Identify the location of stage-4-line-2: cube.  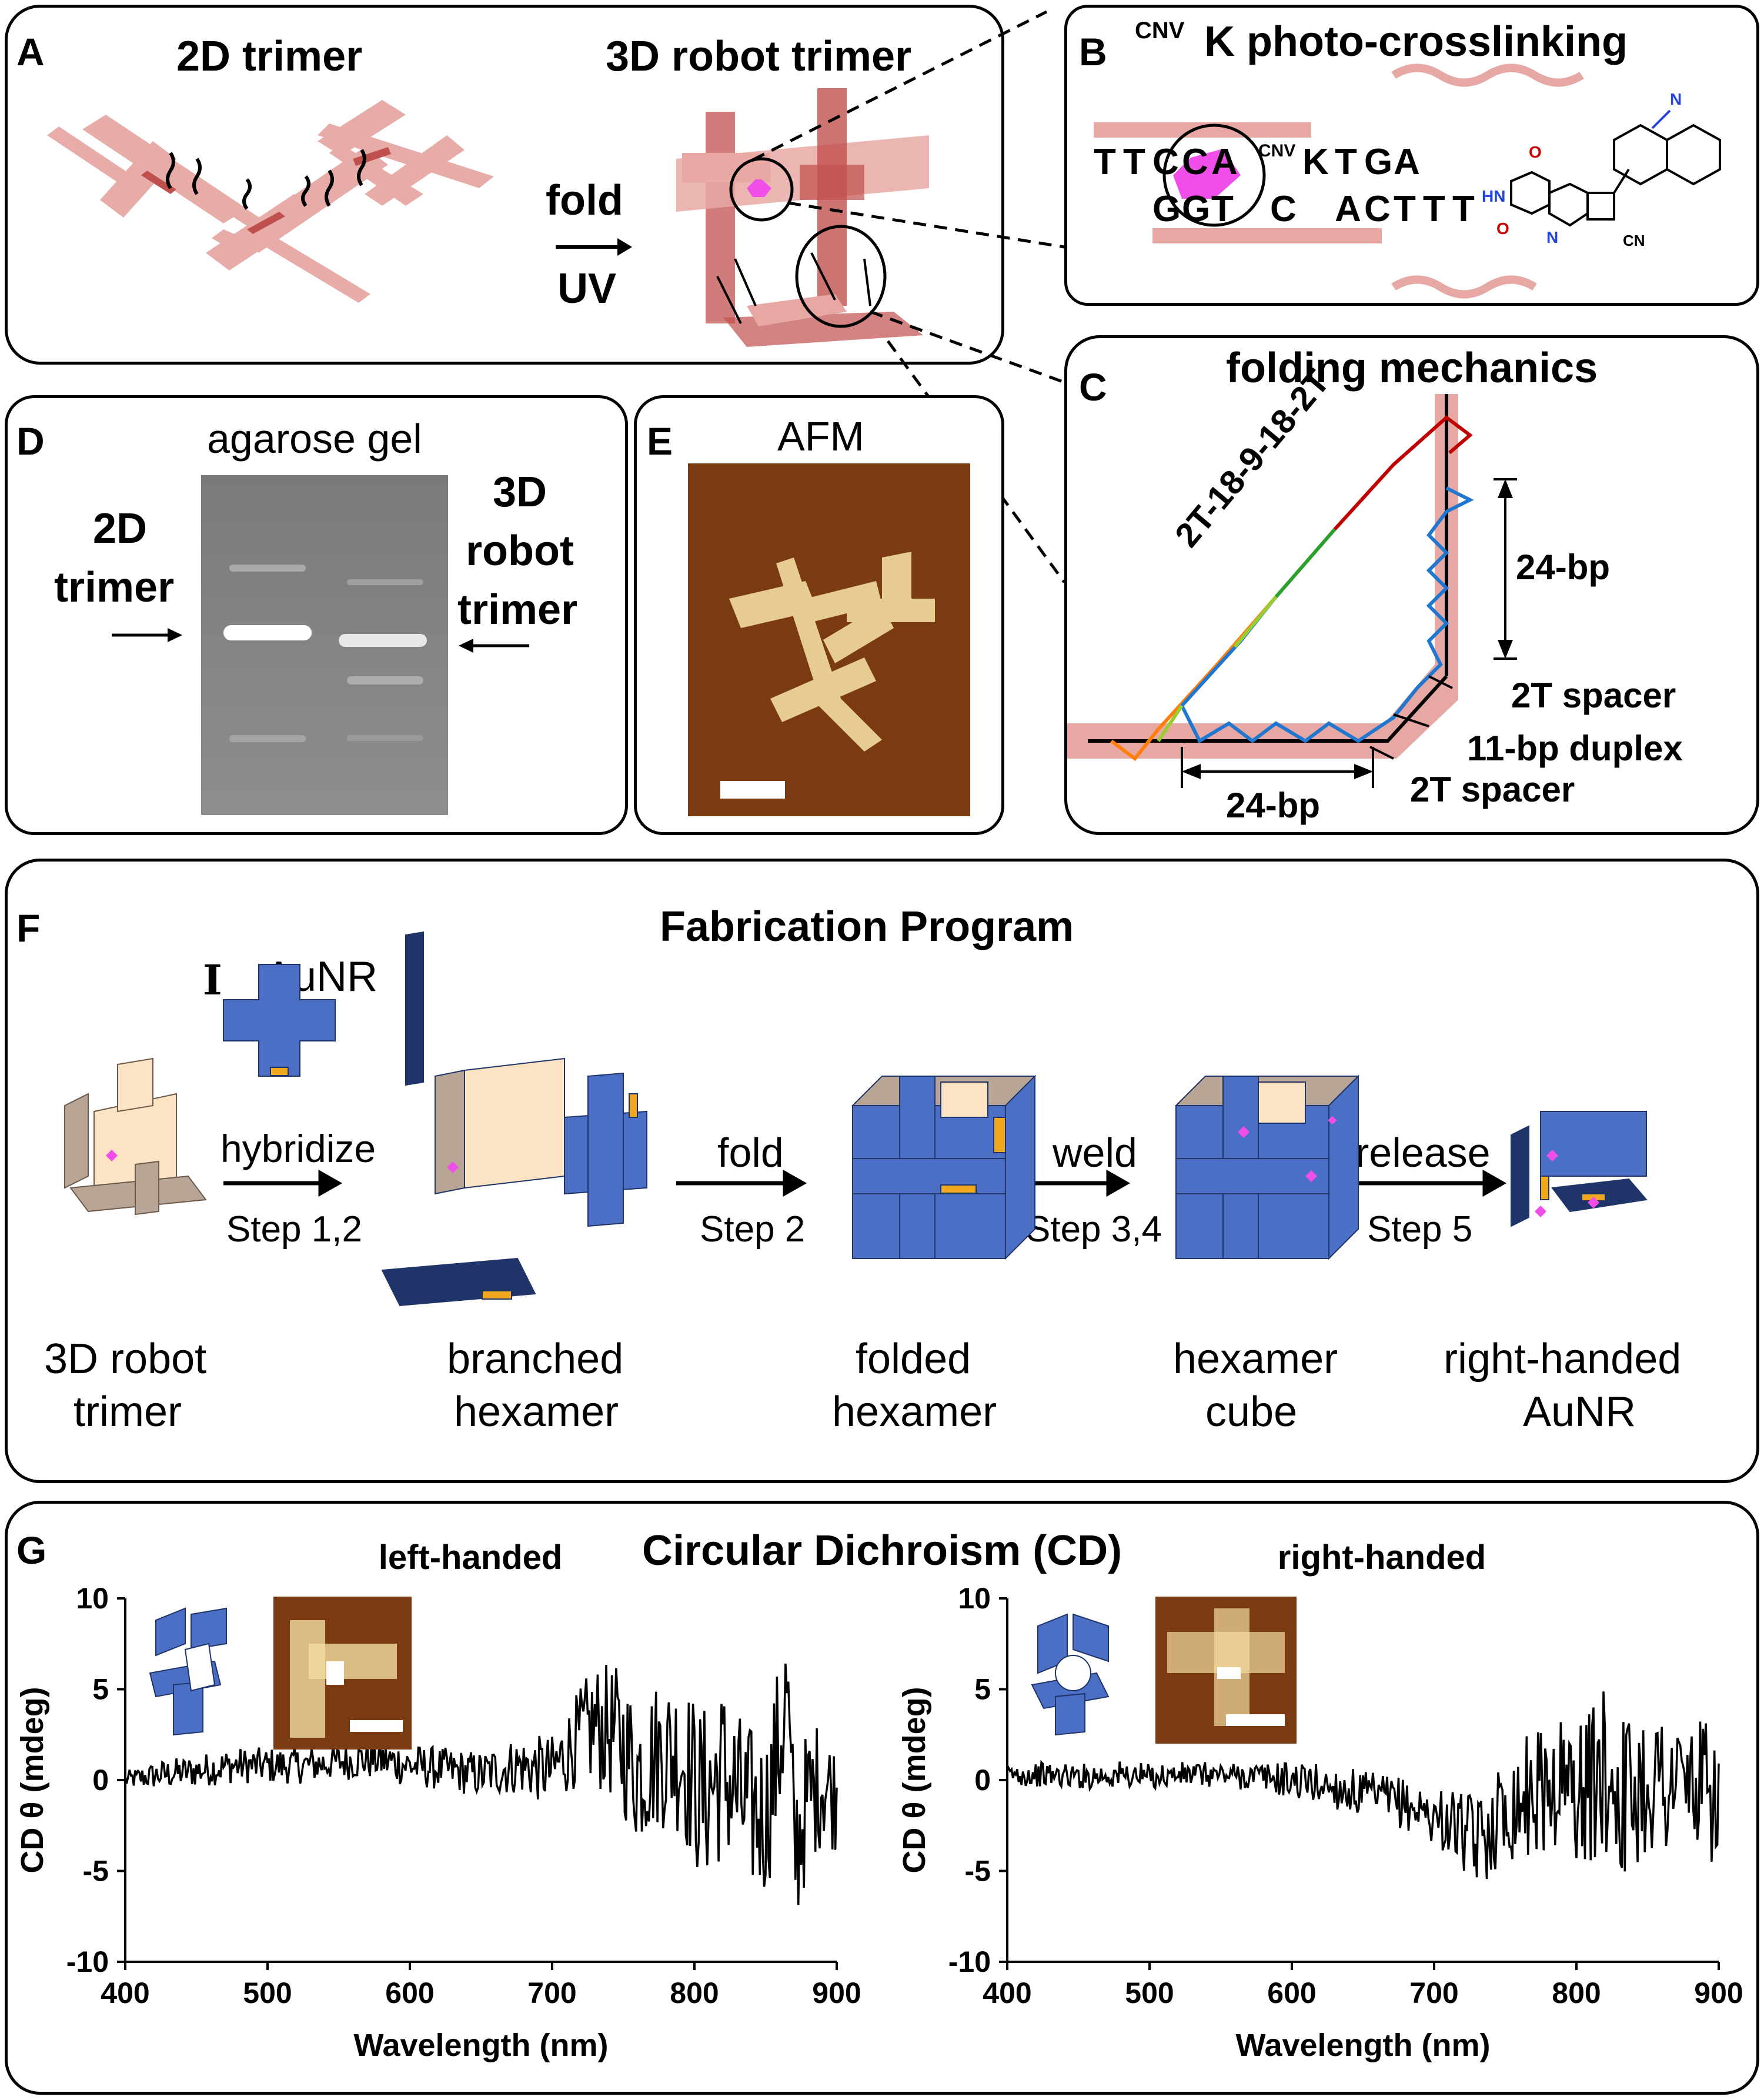
(1251, 1411).